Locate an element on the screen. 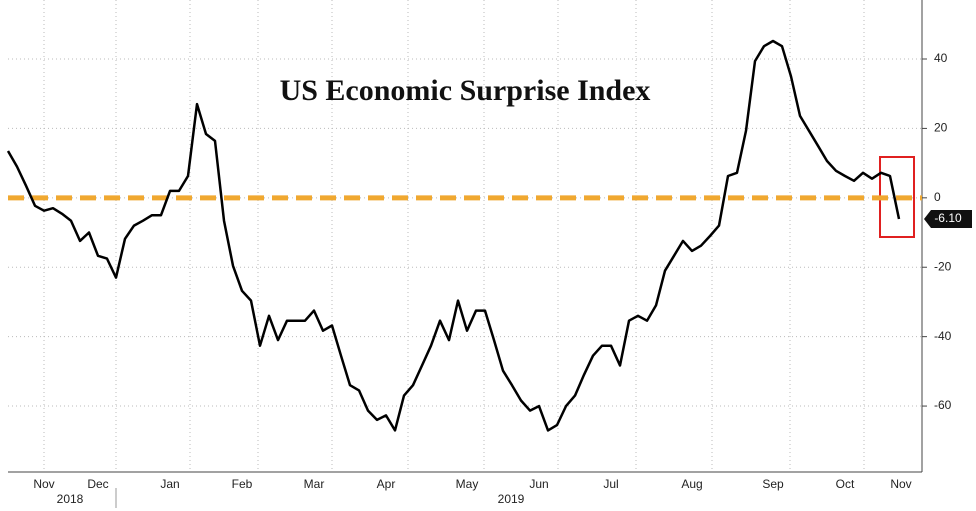  chart-title: US Economic Surprise Index is located at coordinates (465, 90).